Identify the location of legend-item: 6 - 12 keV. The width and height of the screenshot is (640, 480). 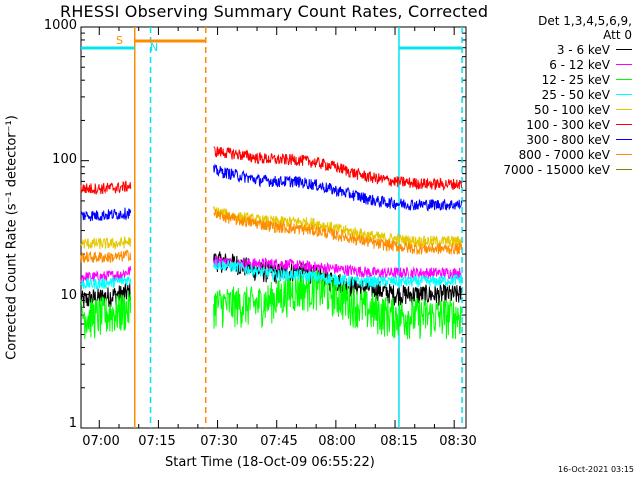
(590, 64).